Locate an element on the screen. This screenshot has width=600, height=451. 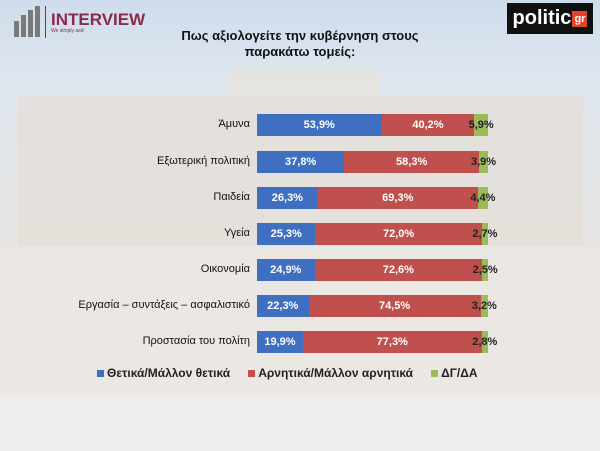
background-photo-foreground is located at coordinates (300, 423).